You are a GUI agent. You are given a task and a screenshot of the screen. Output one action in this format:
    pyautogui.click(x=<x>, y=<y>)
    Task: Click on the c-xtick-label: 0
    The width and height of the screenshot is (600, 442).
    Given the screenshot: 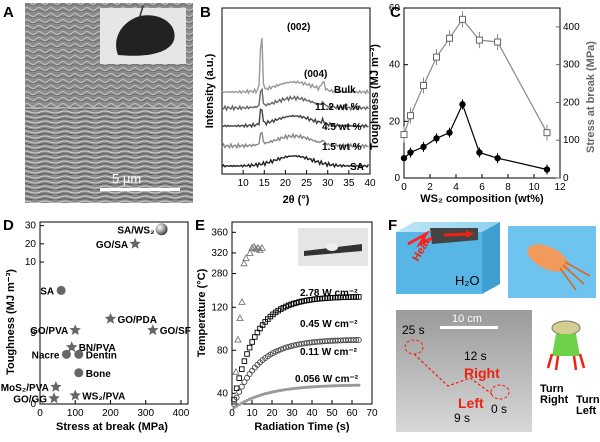 What is the action you would take?
    pyautogui.click(x=404, y=187)
    